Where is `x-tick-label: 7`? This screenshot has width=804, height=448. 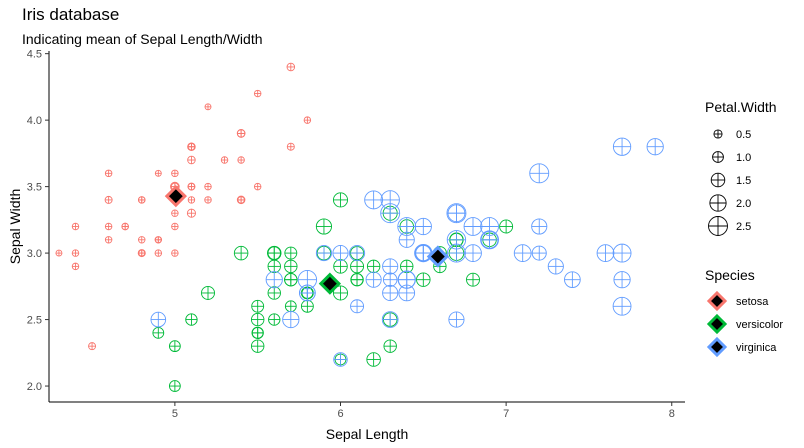 x-tick-label: 7 is located at coordinates (506, 414).